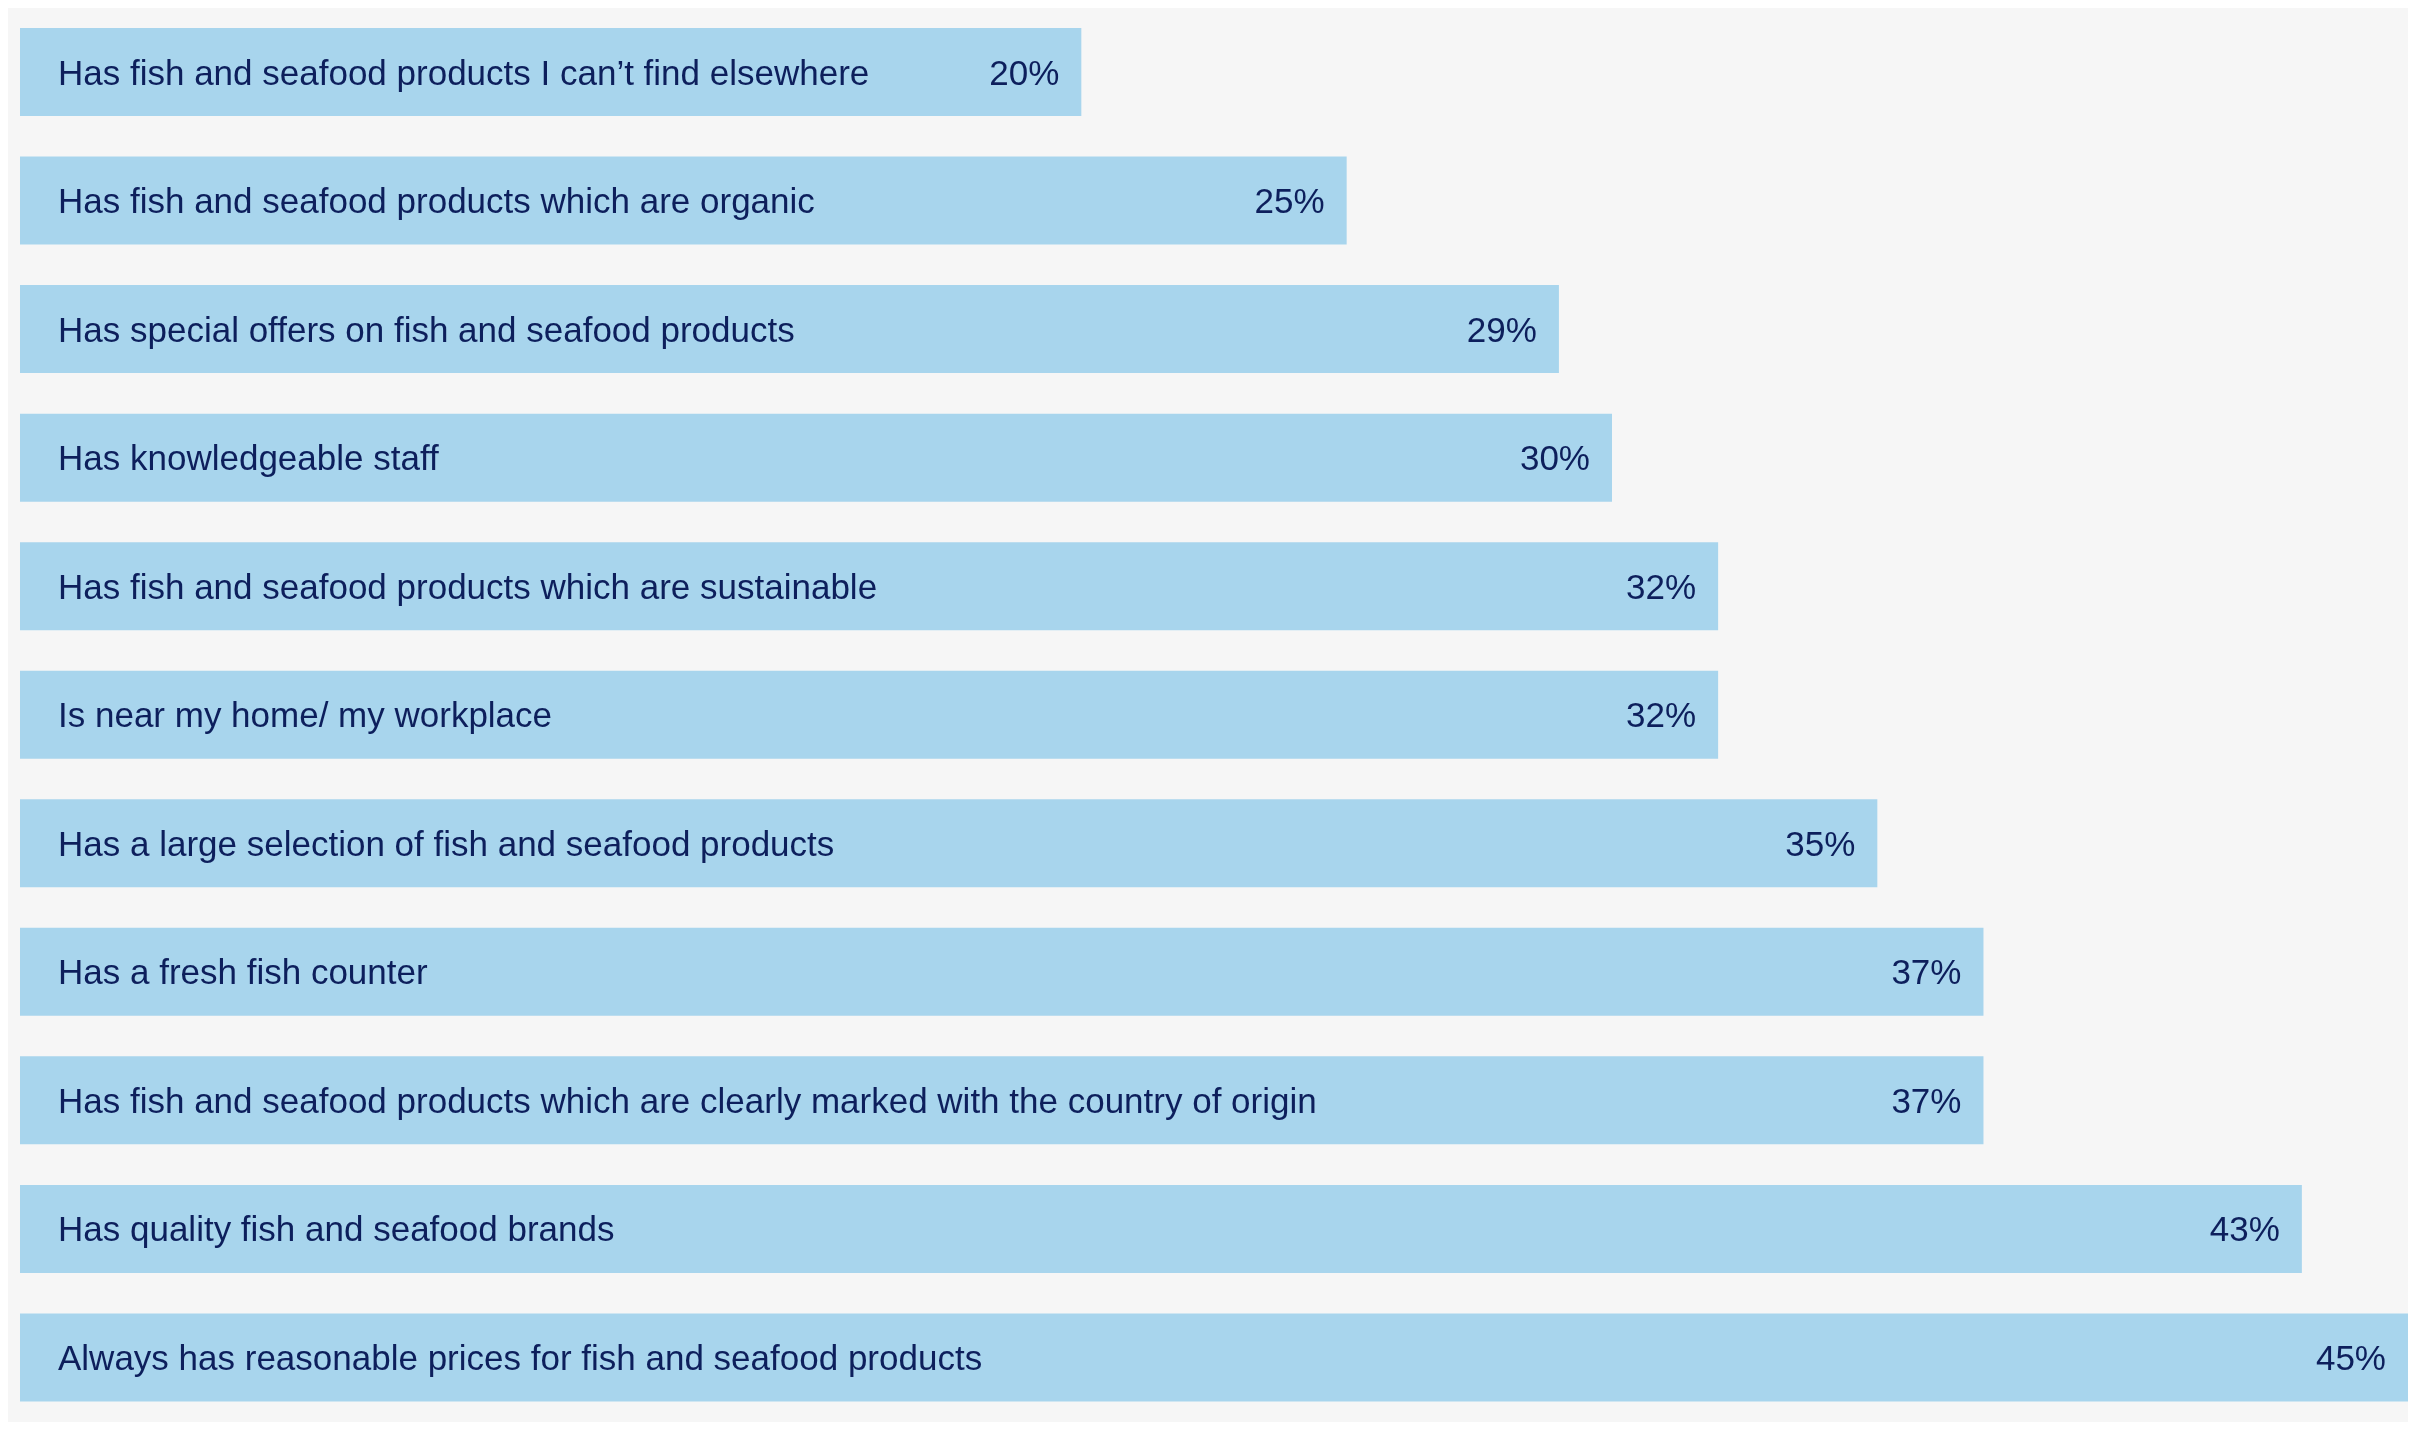  I want to click on y-tick-label: Has quality fish and seafood brands, so click(336, 1229).